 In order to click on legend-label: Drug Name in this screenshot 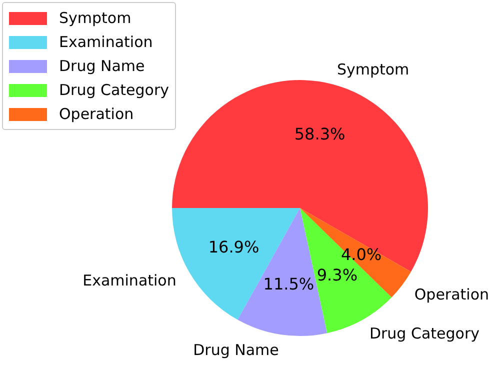, I will do `click(102, 66)`.